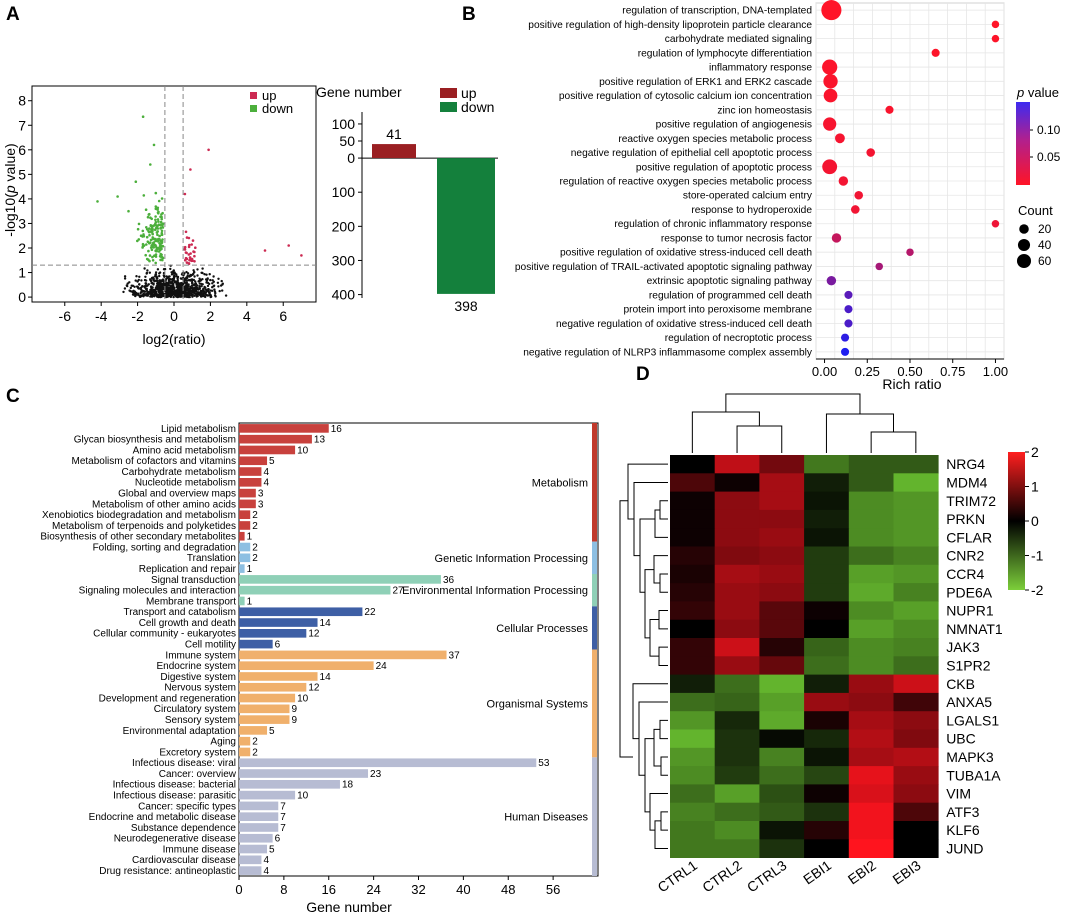  What do you see at coordinates (167, 204) in the screenshot?
I see `volcano-axes: -6 -4 -2 0 2 4 6 0 1 2 3 4 5 6 7 8` at bounding box center [167, 204].